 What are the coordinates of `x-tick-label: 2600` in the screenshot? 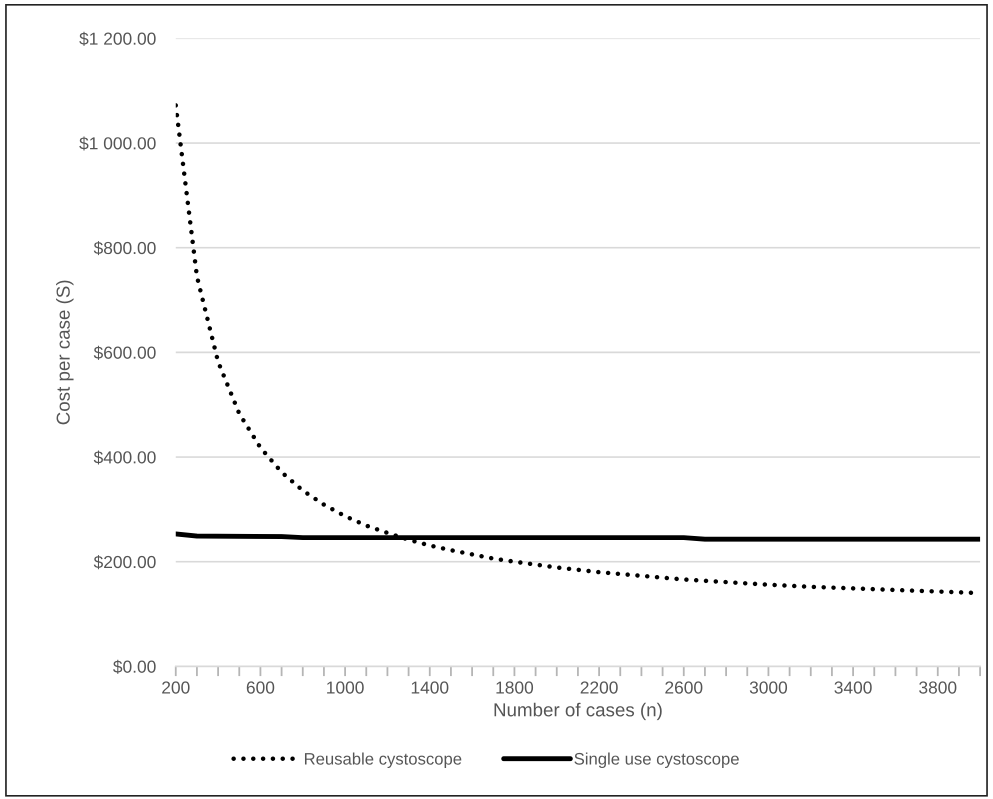 It's located at (683, 687).